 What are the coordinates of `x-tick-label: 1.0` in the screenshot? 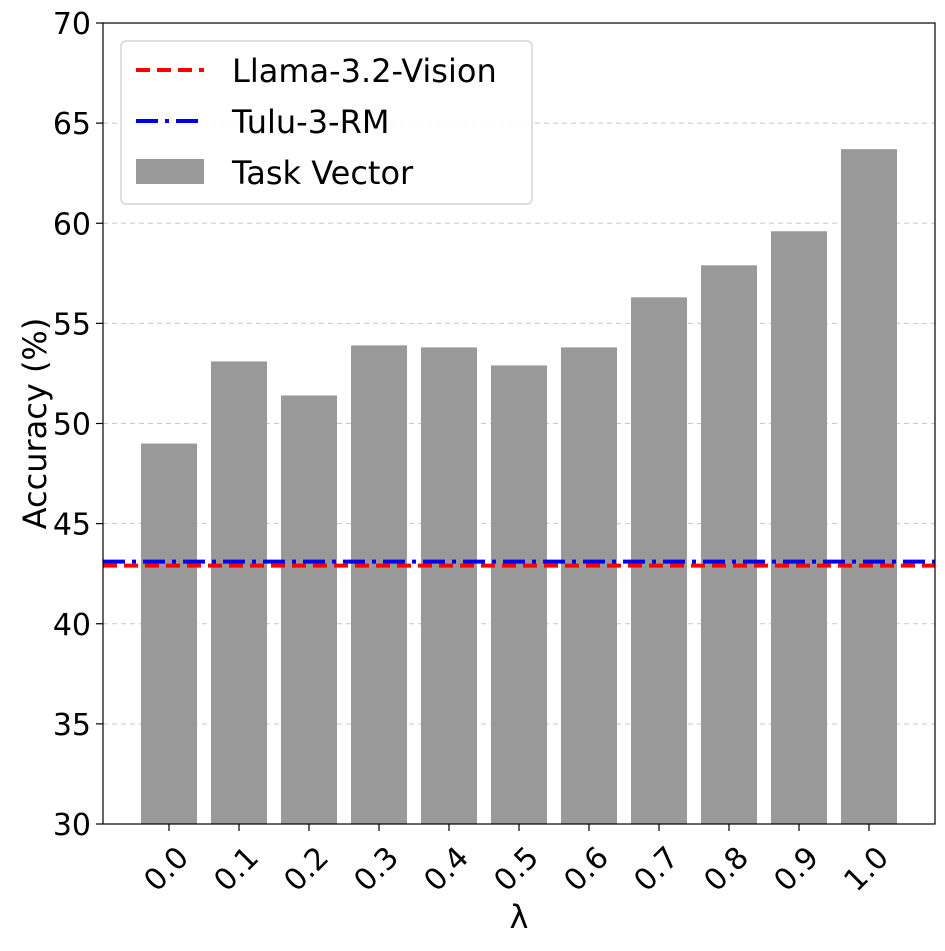 It's located at (866, 869).